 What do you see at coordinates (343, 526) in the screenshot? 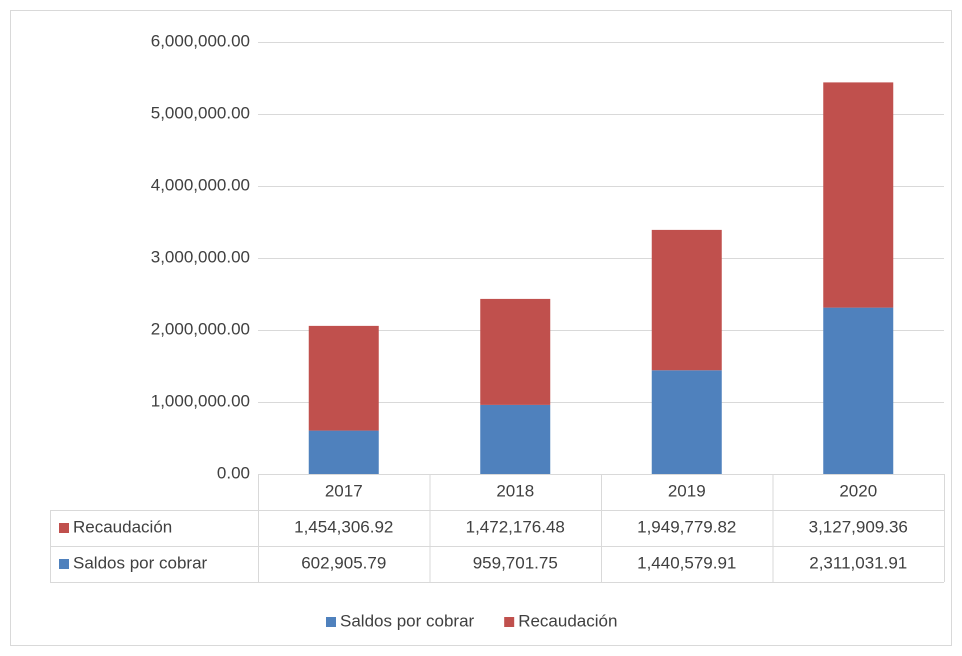
I see `table-cell: 1,454,306.92` at bounding box center [343, 526].